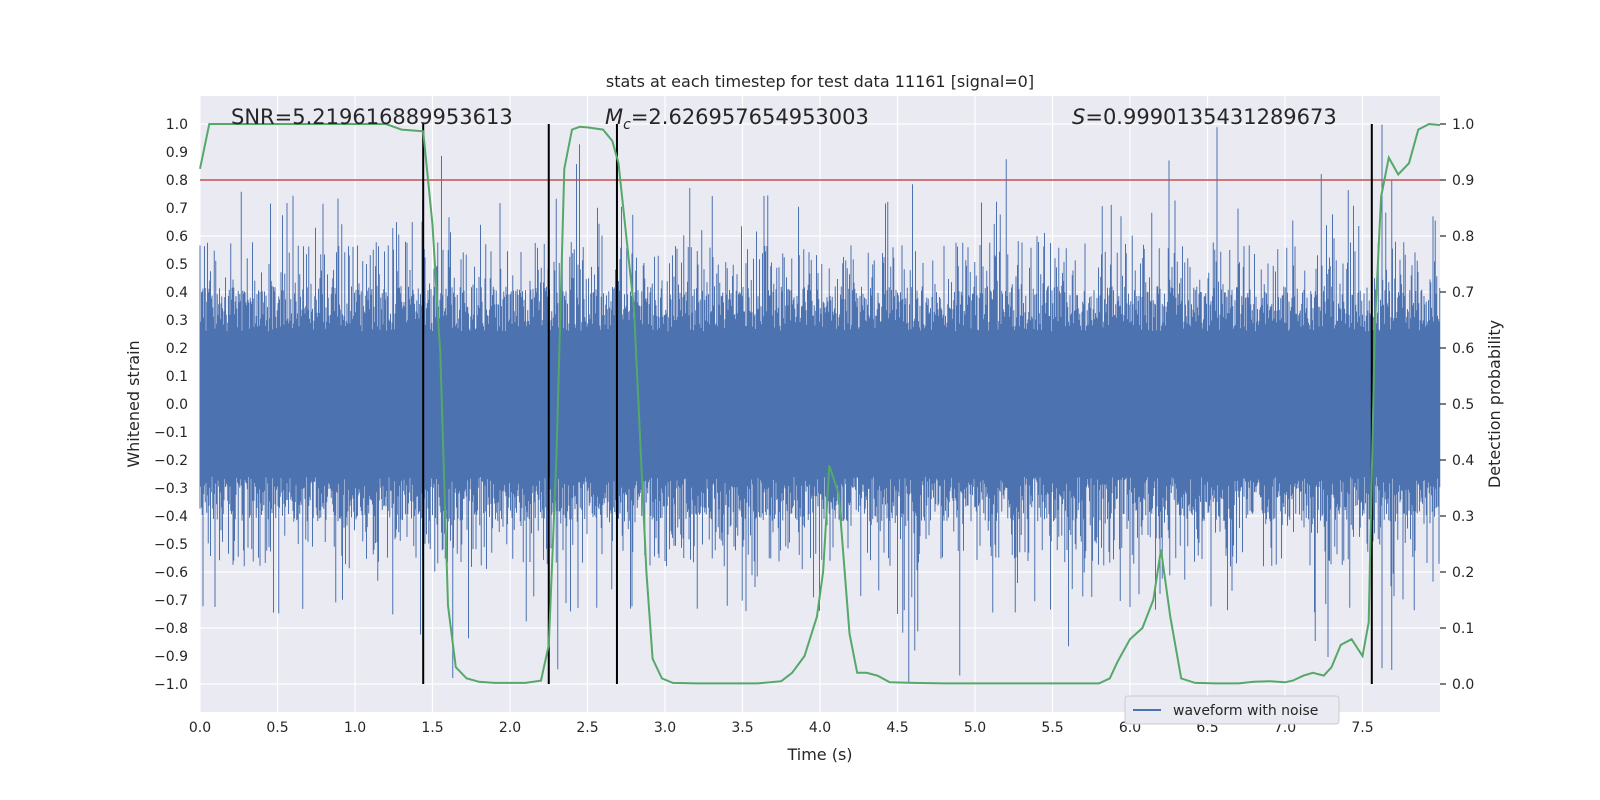 This screenshot has height=800, width=1600. I want to click on x-tick-label-3: 1.5, so click(432, 728).